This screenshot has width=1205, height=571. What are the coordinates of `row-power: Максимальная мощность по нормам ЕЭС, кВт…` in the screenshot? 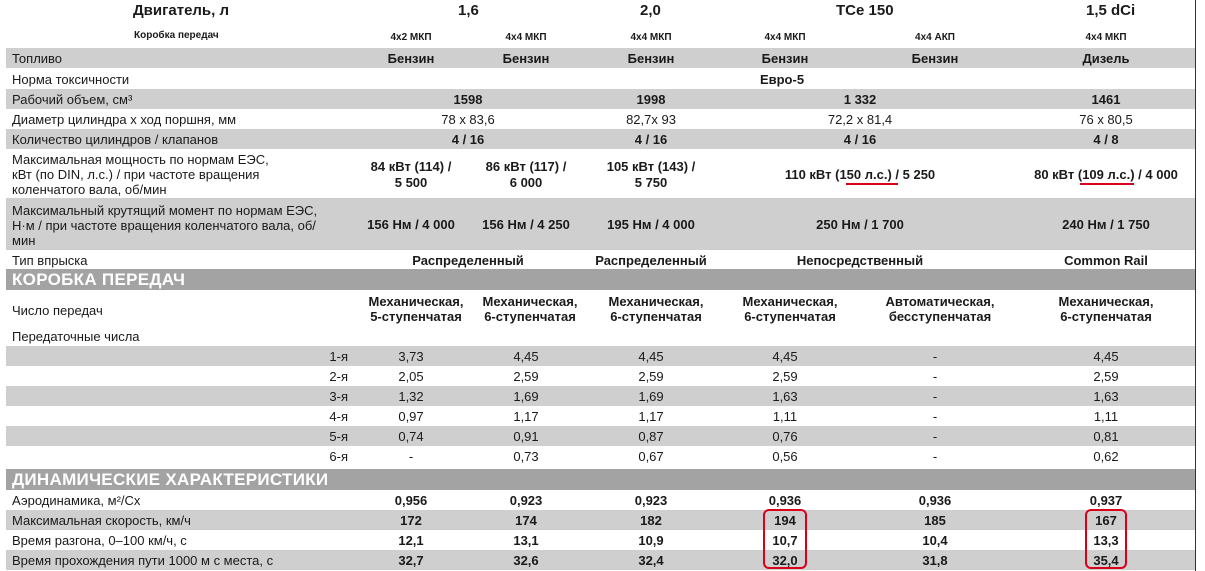 It's located at (601, 173).